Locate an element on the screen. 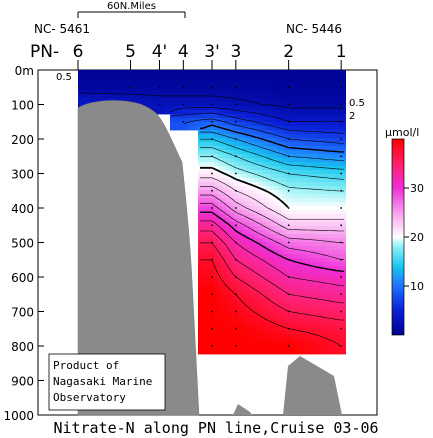 The image size is (433, 438). y-axis: 0m 100 200 300 400 500 600 700 800 900 1000 is located at coordinates (23, 243).